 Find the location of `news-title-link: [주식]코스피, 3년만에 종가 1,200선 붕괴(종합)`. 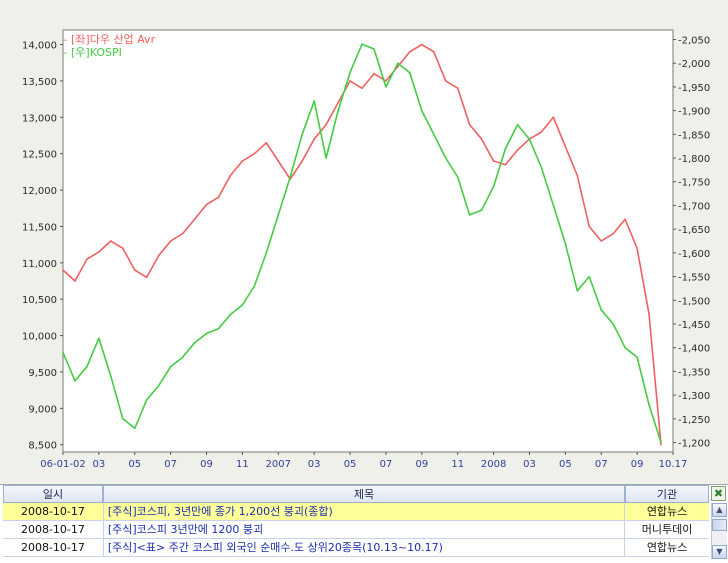

news-title-link: [주식]코스피, 3년만에 종가 1,200선 붕괴(종합) is located at coordinates (365, 511).